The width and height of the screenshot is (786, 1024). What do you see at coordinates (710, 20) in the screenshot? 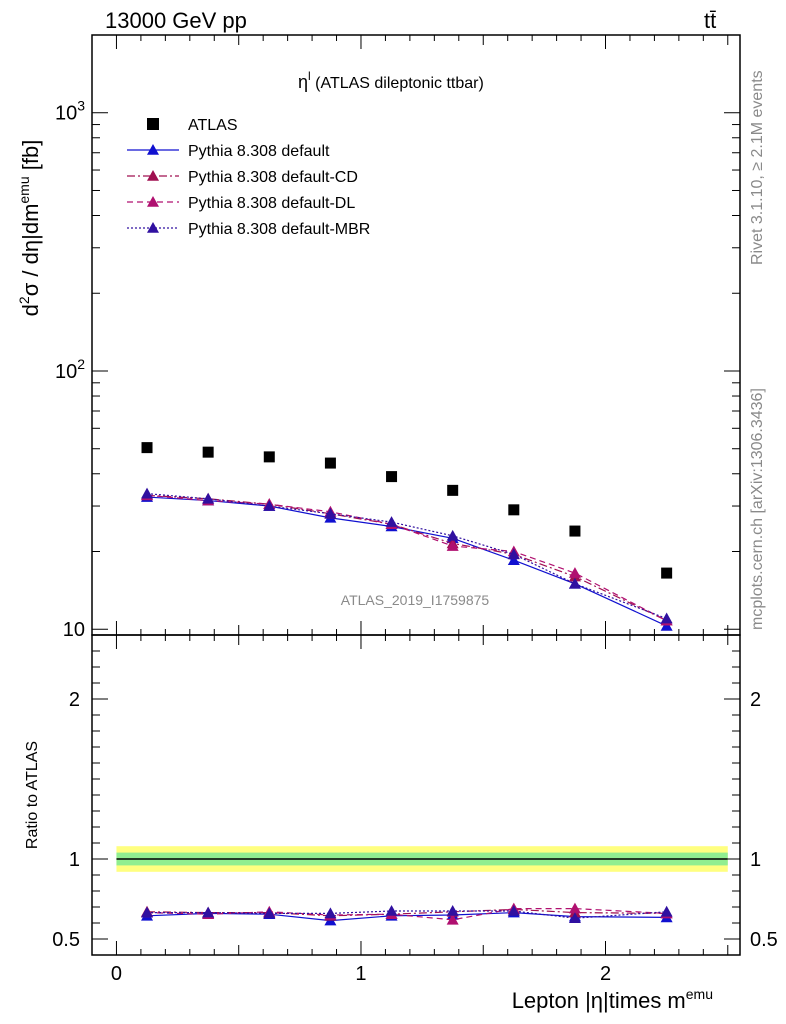
I see `process-label: tt̄` at bounding box center [710, 20].